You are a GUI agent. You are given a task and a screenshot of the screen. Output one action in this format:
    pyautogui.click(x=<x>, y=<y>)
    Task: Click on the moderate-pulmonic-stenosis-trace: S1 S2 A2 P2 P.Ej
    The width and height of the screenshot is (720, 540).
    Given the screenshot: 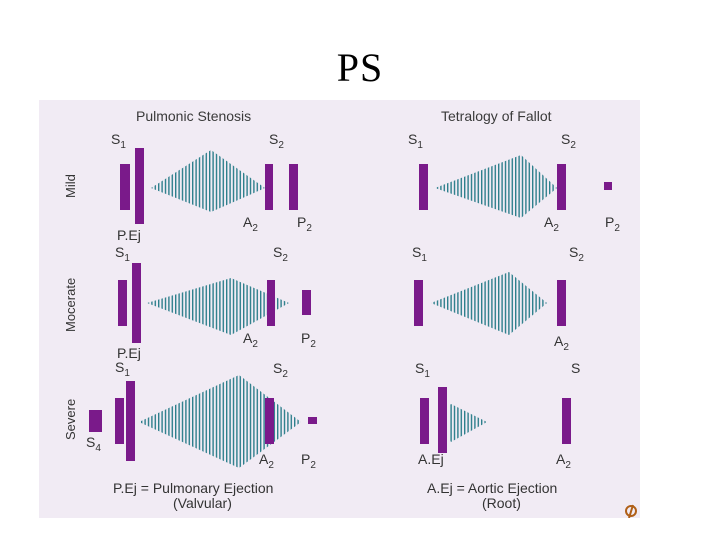 What is the action you would take?
    pyautogui.click(x=215, y=302)
    